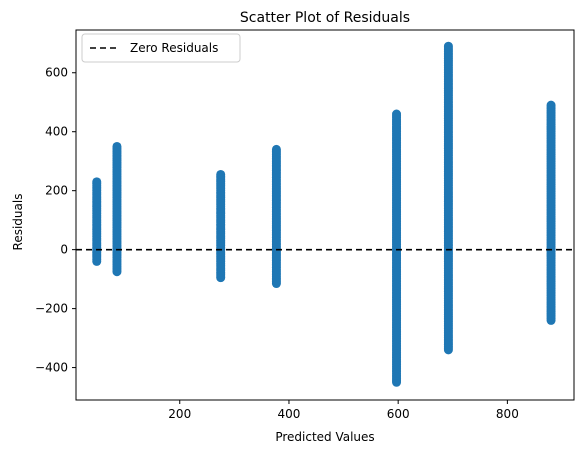  What do you see at coordinates (51, 368) in the screenshot?
I see `y-tick-label: −400` at bounding box center [51, 368].